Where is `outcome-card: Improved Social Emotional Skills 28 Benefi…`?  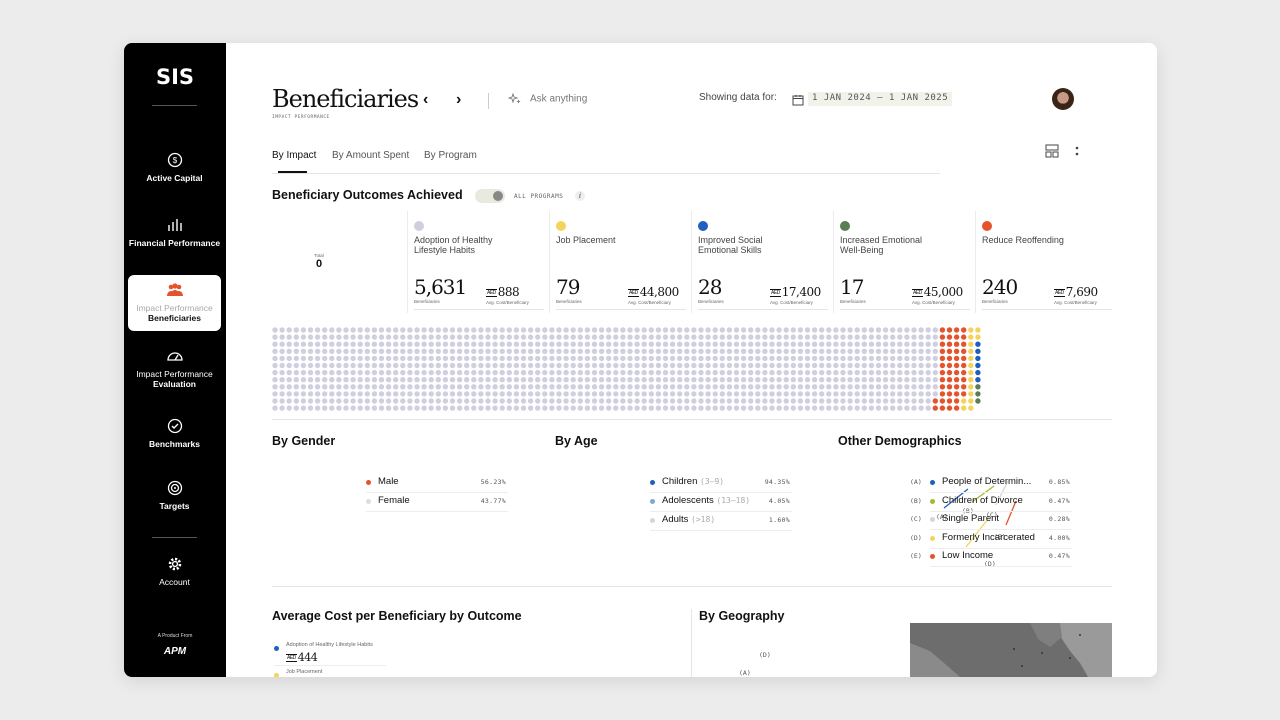 outcome-card: Improved Social Emotional Skills 28 Benefi… is located at coordinates (762, 262).